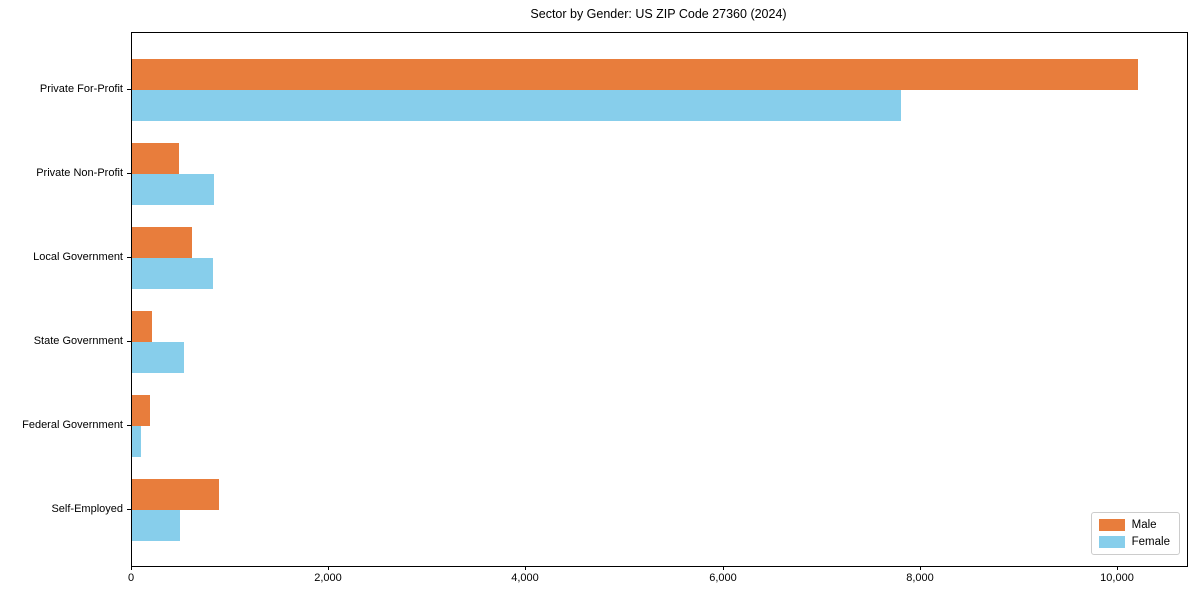  I want to click on bar-male-federal-government, so click(141, 410).